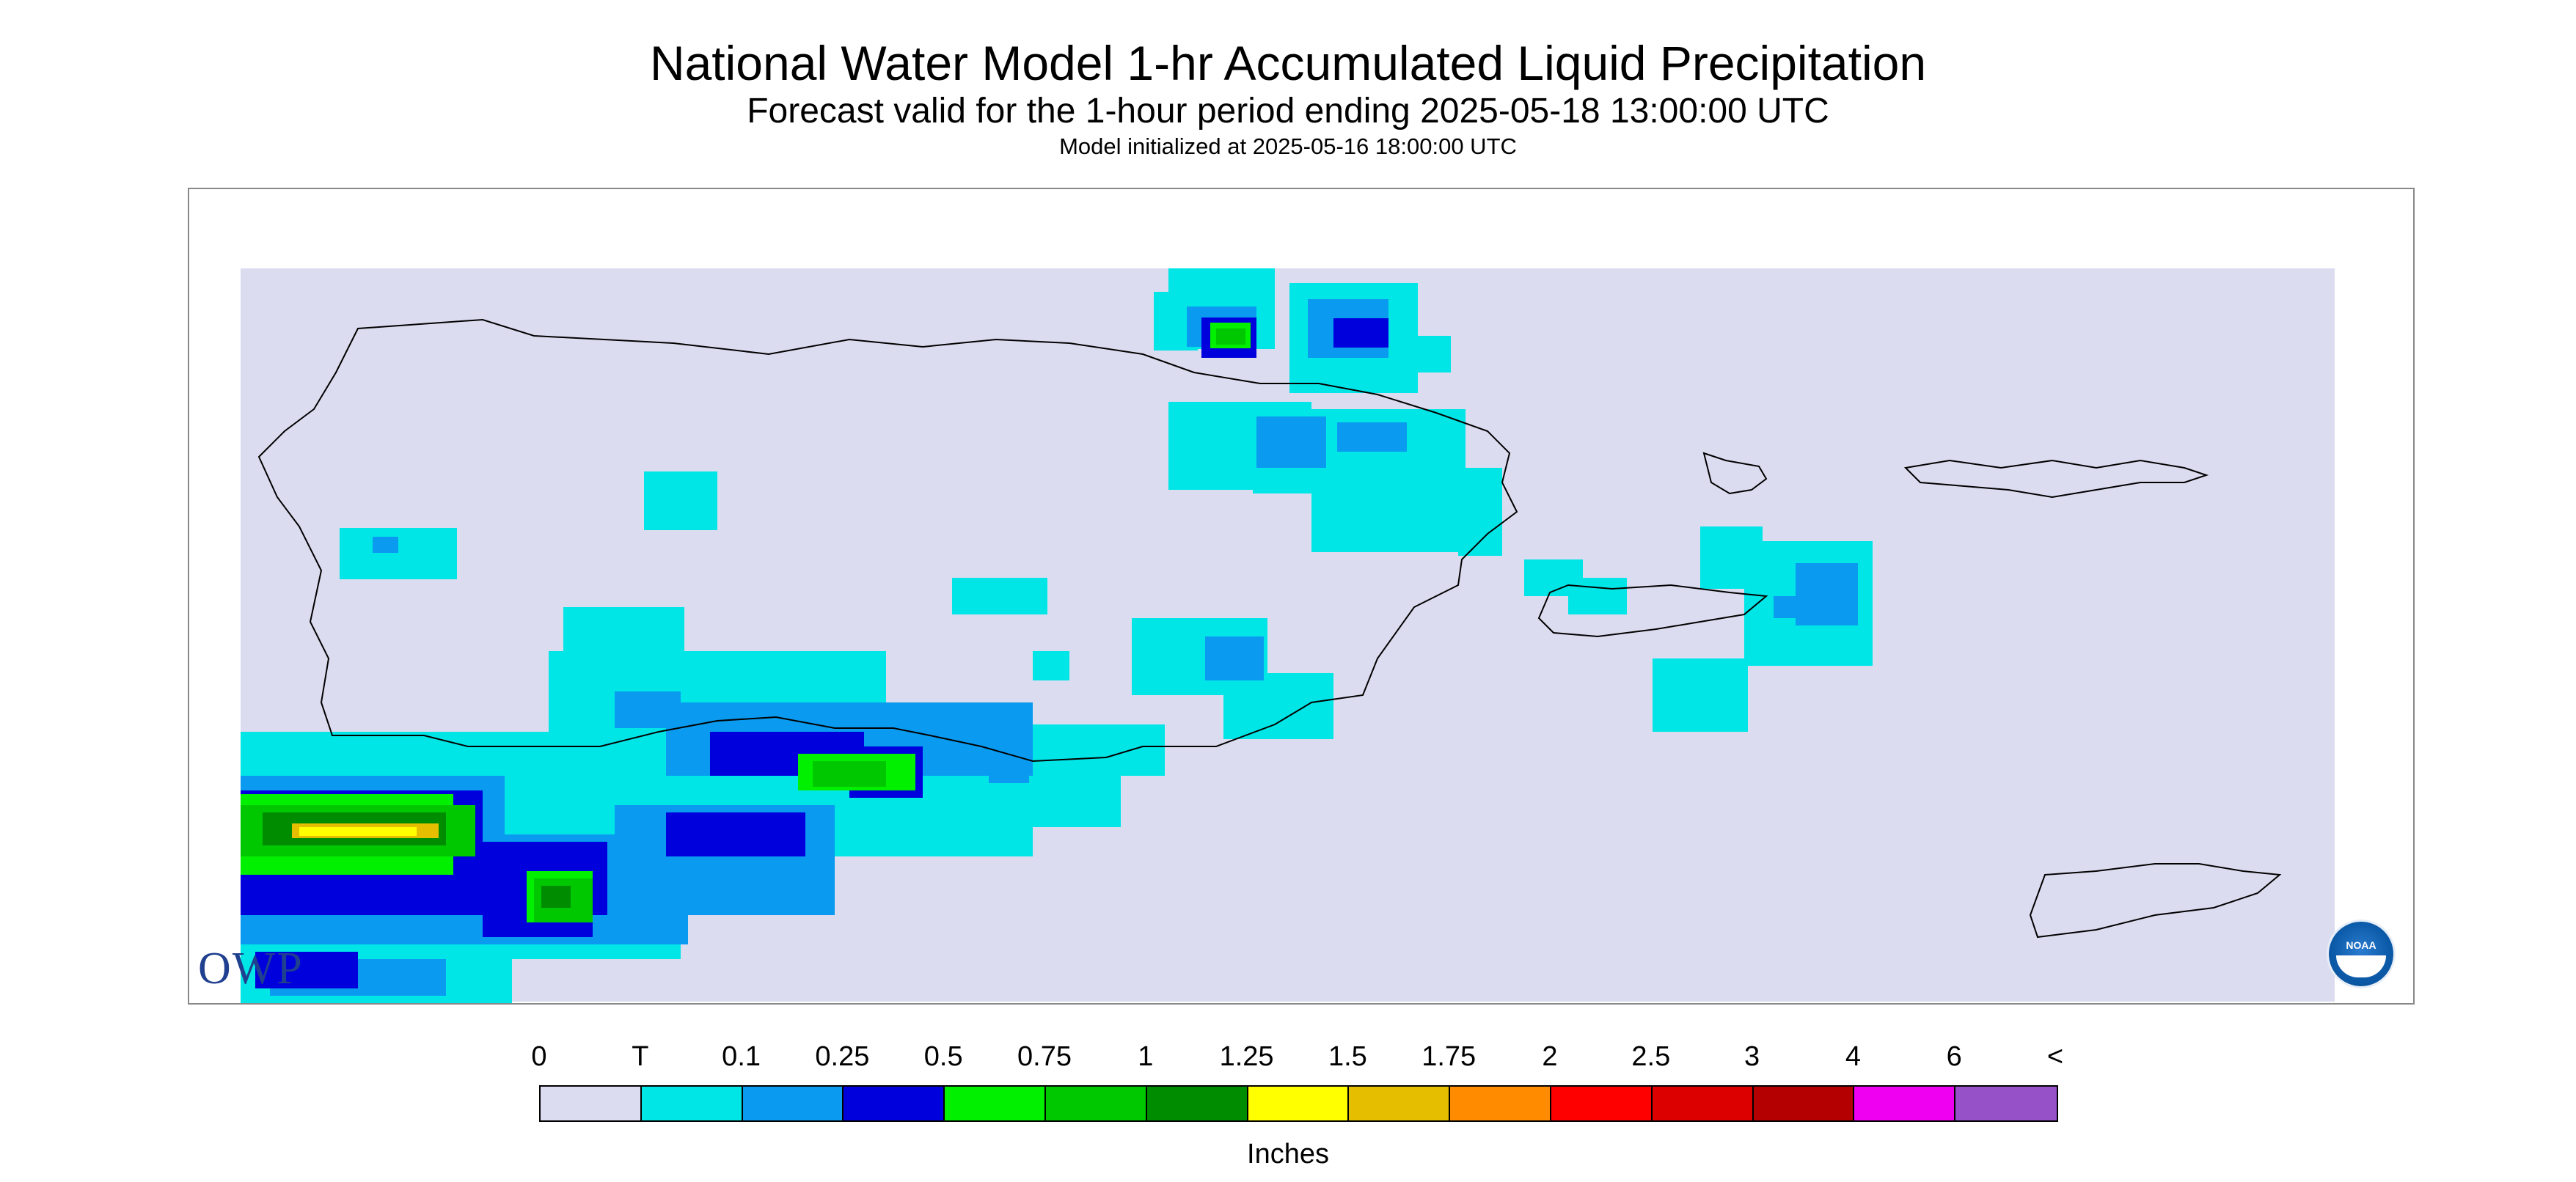 Image resolution: width=2576 pixels, height=1182 pixels. I want to click on legend-label: 0.25, so click(842, 1056).